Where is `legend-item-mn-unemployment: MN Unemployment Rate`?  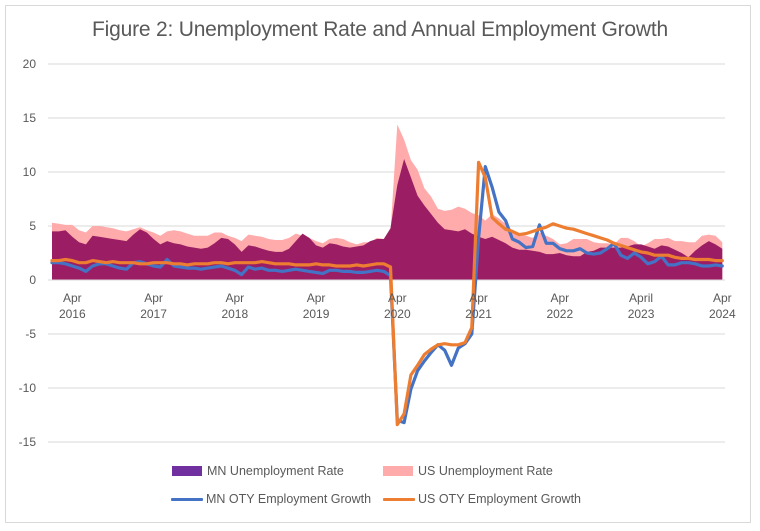
legend-item-mn-unemployment: MN Unemployment Rate is located at coordinates (258, 471).